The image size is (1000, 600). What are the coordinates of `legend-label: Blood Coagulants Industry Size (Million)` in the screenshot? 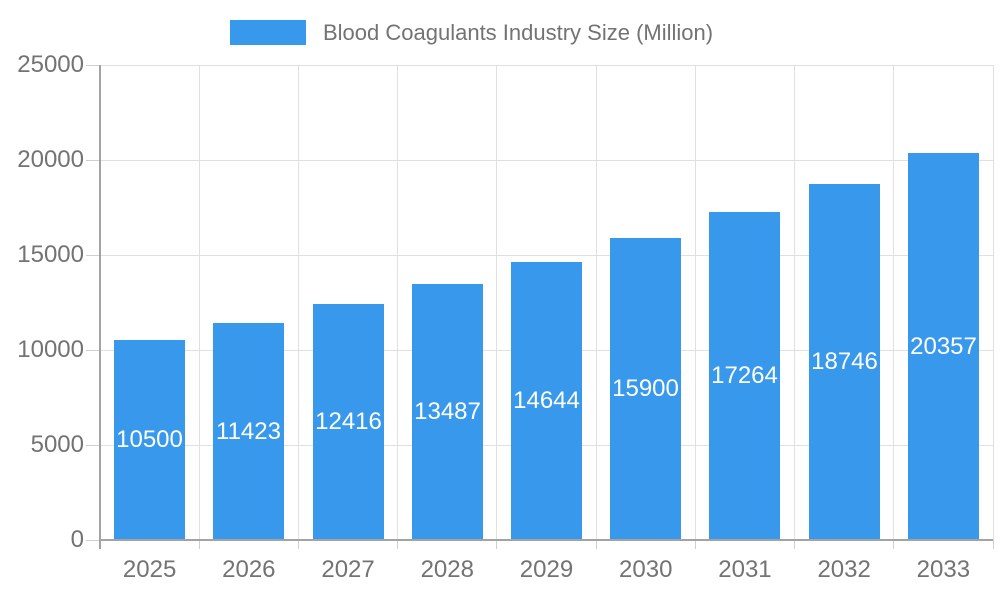 It's located at (518, 32).